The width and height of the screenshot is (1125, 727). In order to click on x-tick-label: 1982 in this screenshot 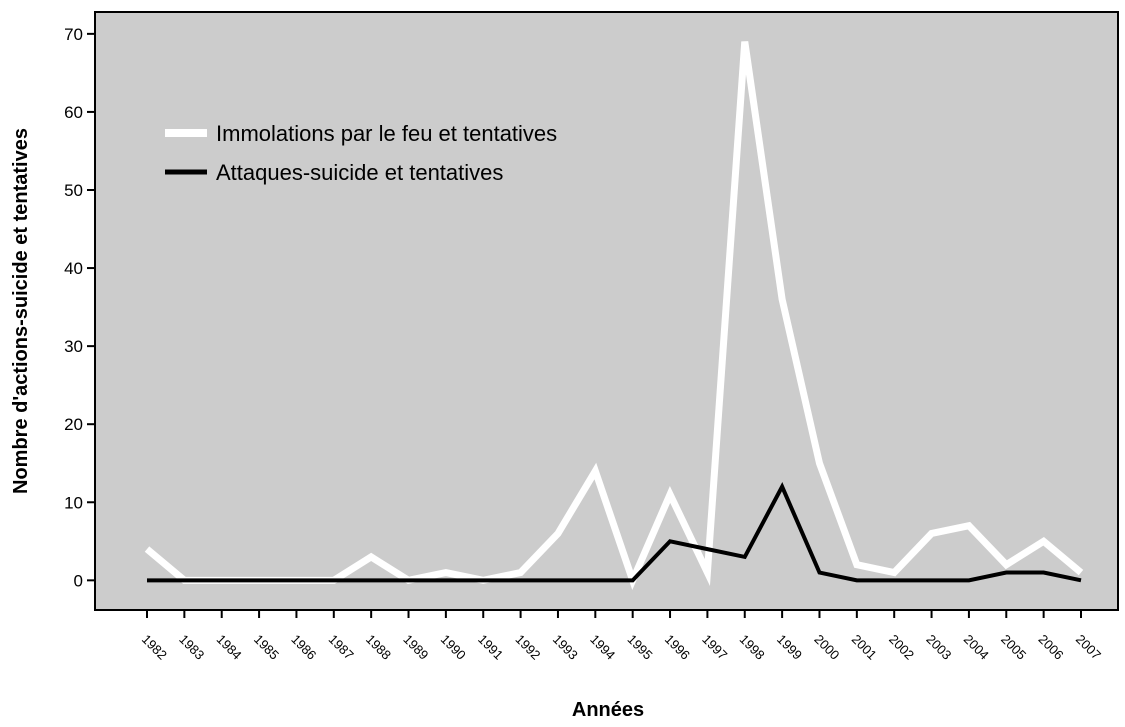, I will do `click(154, 647)`.